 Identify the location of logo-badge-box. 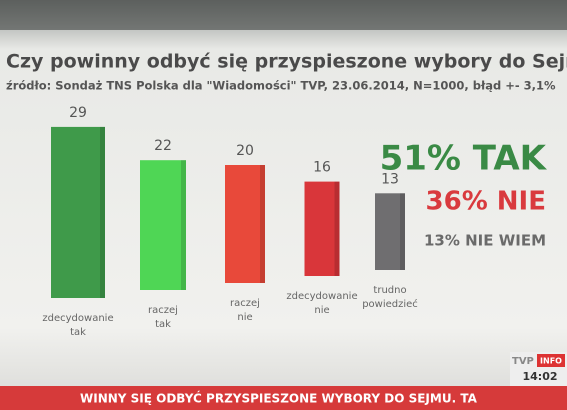
(551, 360).